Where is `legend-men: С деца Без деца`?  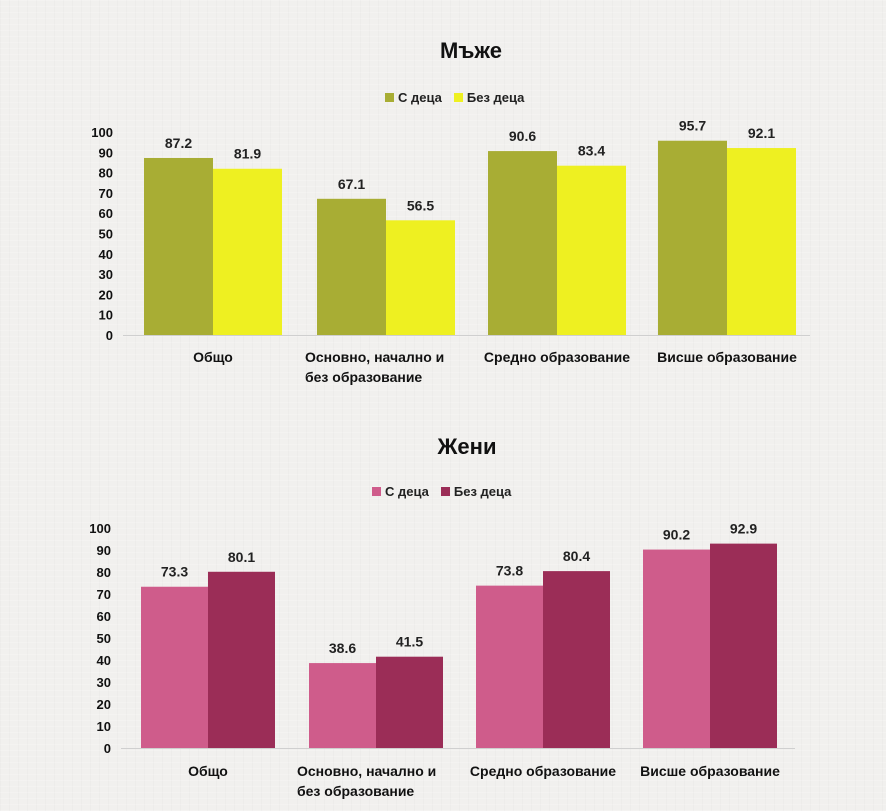
legend-men: С деца Без деца is located at coordinates (460, 97).